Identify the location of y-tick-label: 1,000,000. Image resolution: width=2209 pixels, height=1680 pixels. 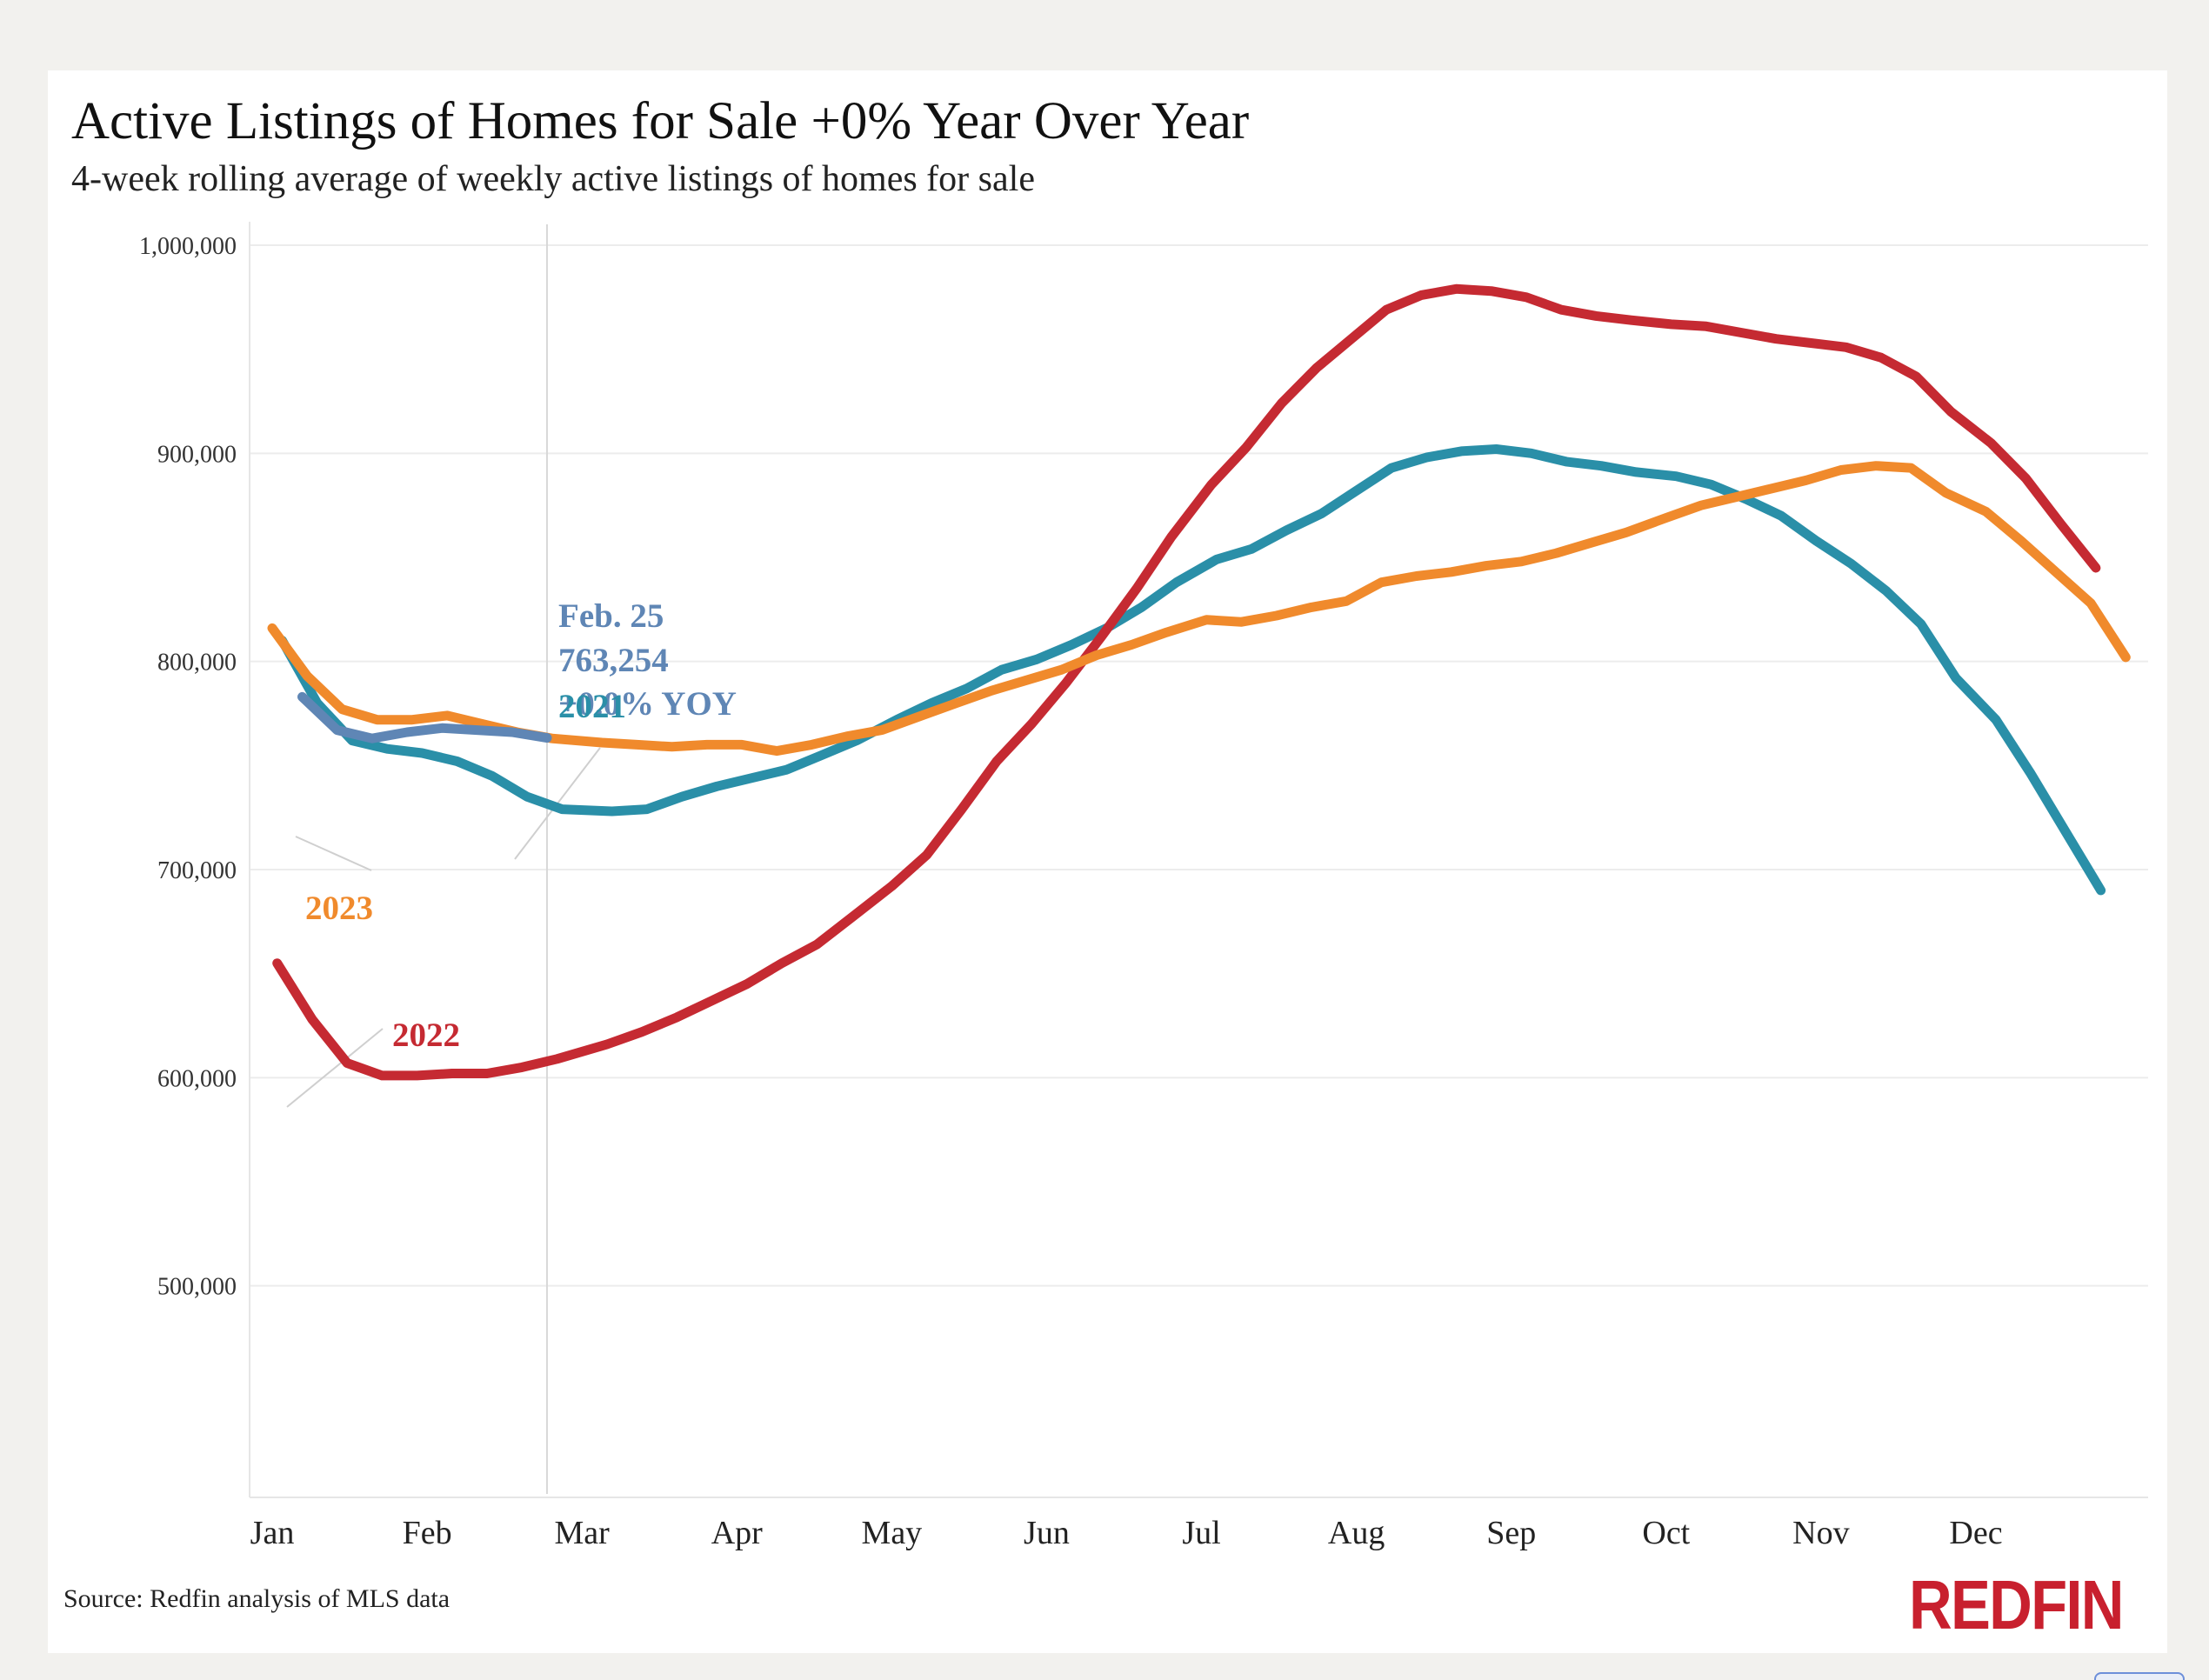
(188, 246).